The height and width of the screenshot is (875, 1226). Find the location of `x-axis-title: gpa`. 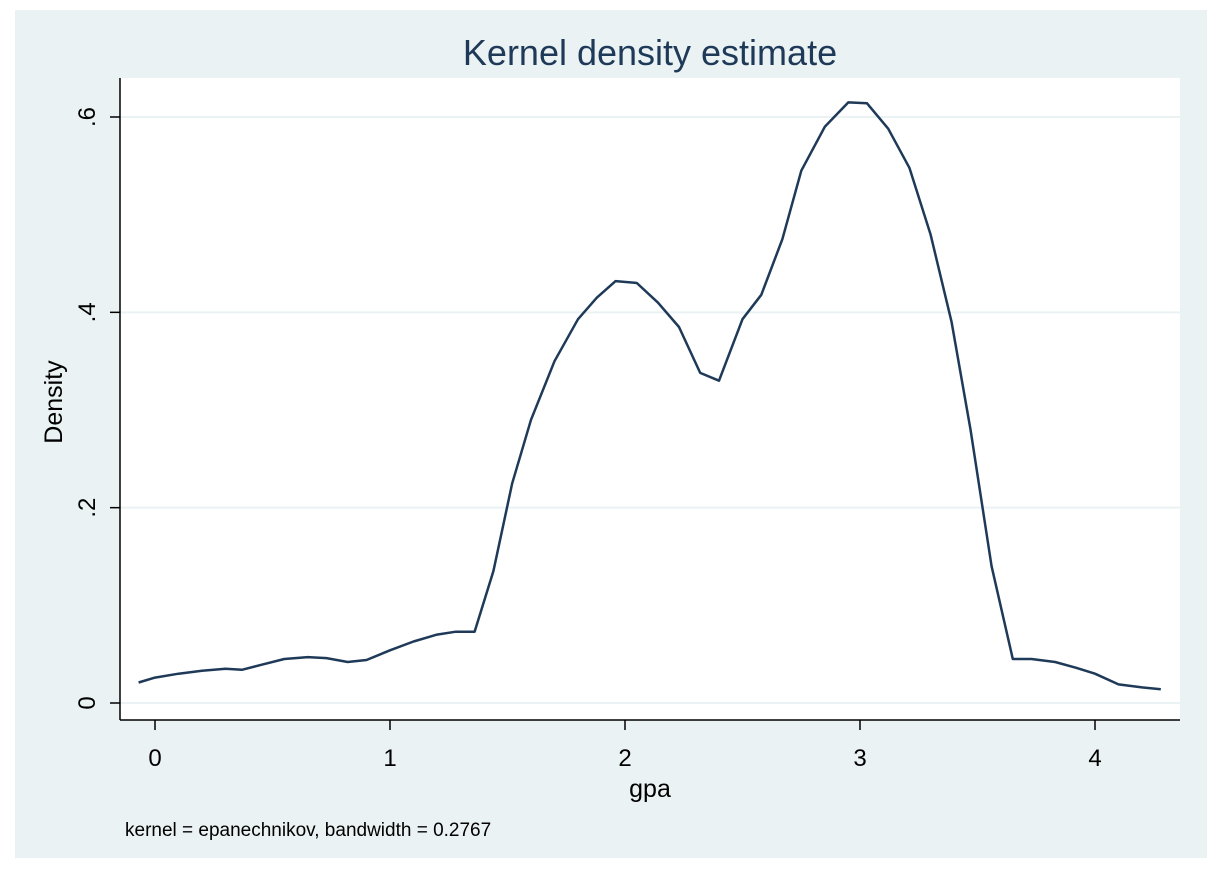

x-axis-title: gpa is located at coordinates (650, 789).